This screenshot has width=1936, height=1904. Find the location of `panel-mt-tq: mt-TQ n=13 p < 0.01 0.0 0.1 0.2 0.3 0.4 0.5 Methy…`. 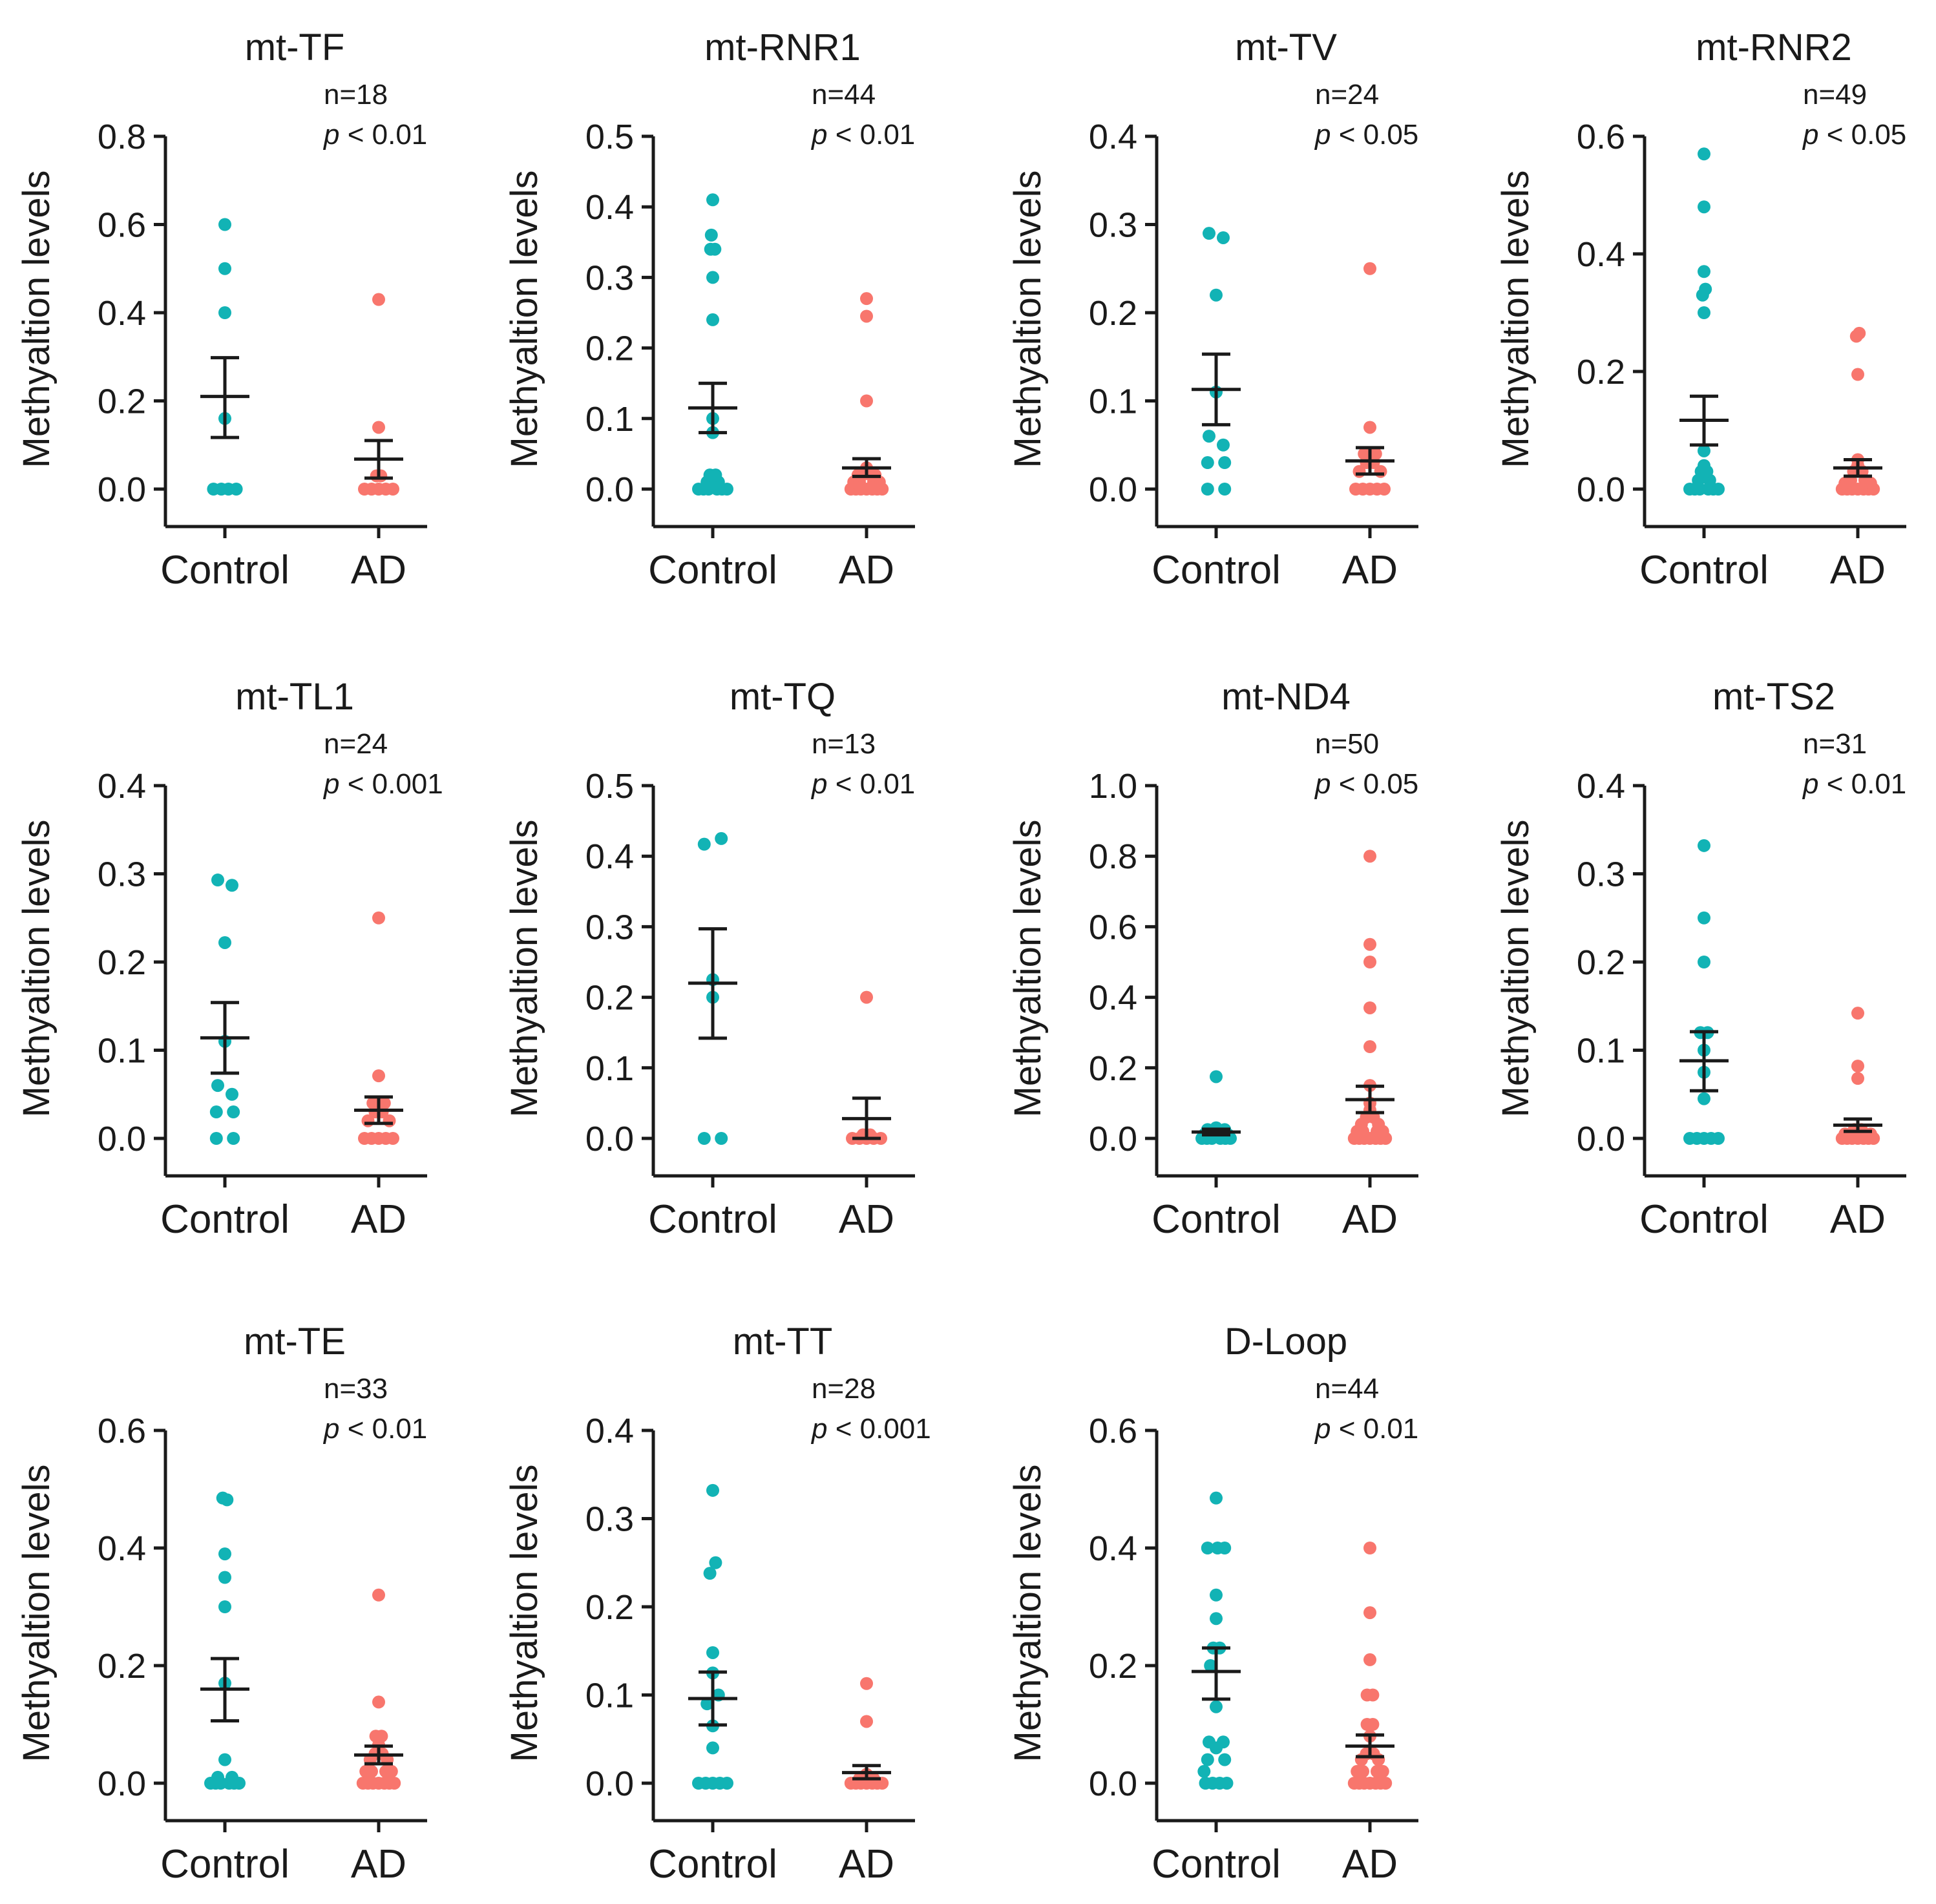

panel-mt-tq: mt-TQ n=13 p < 0.01 0.0 0.1 0.2 0.3 0.4 0.5 Methy… is located at coordinates (709, 959).